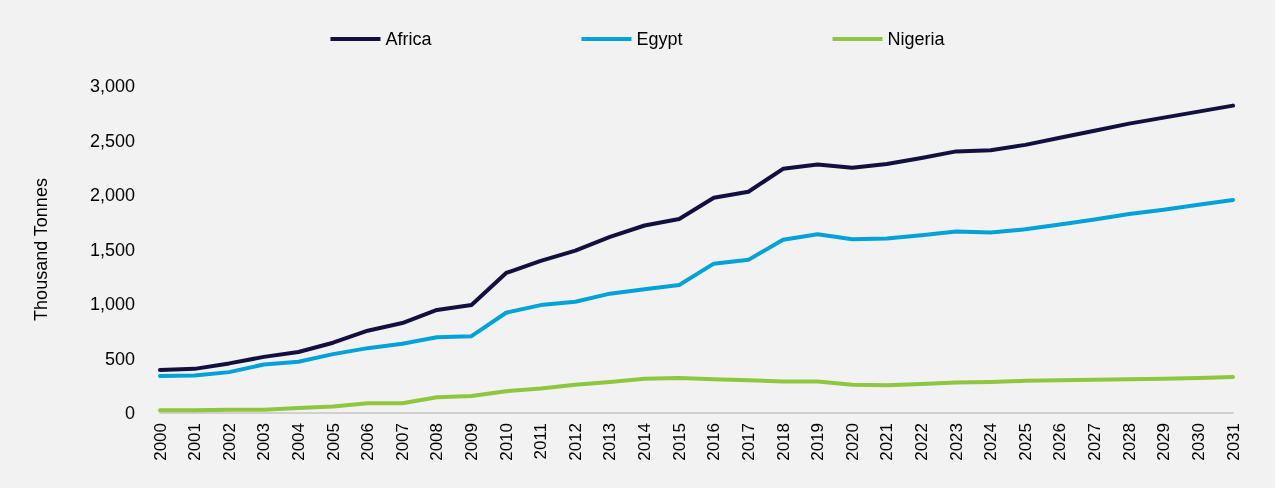 The height and width of the screenshot is (488, 1275). Describe the element at coordinates (714, 442) in the screenshot. I see `x-tick-label: 2016` at that location.